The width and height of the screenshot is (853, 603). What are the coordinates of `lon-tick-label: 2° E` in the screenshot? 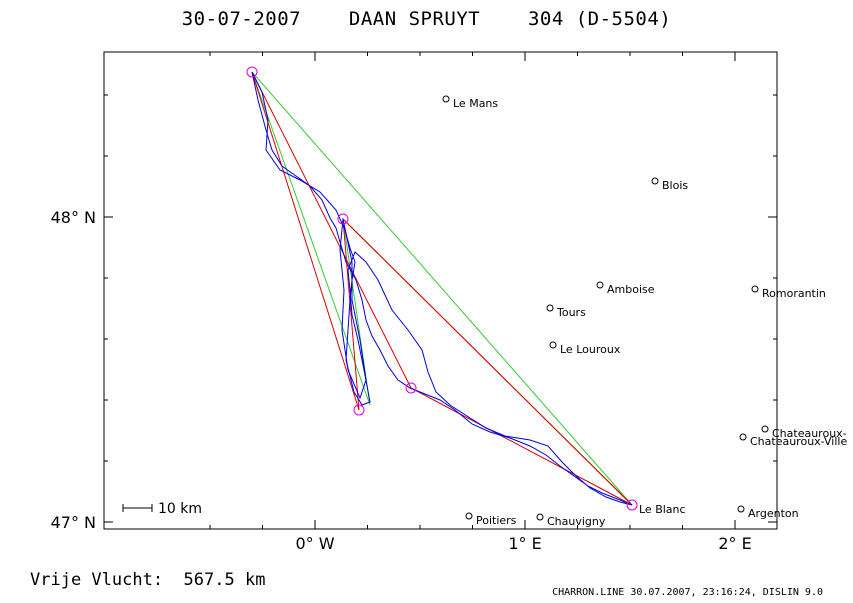 It's located at (734, 543).